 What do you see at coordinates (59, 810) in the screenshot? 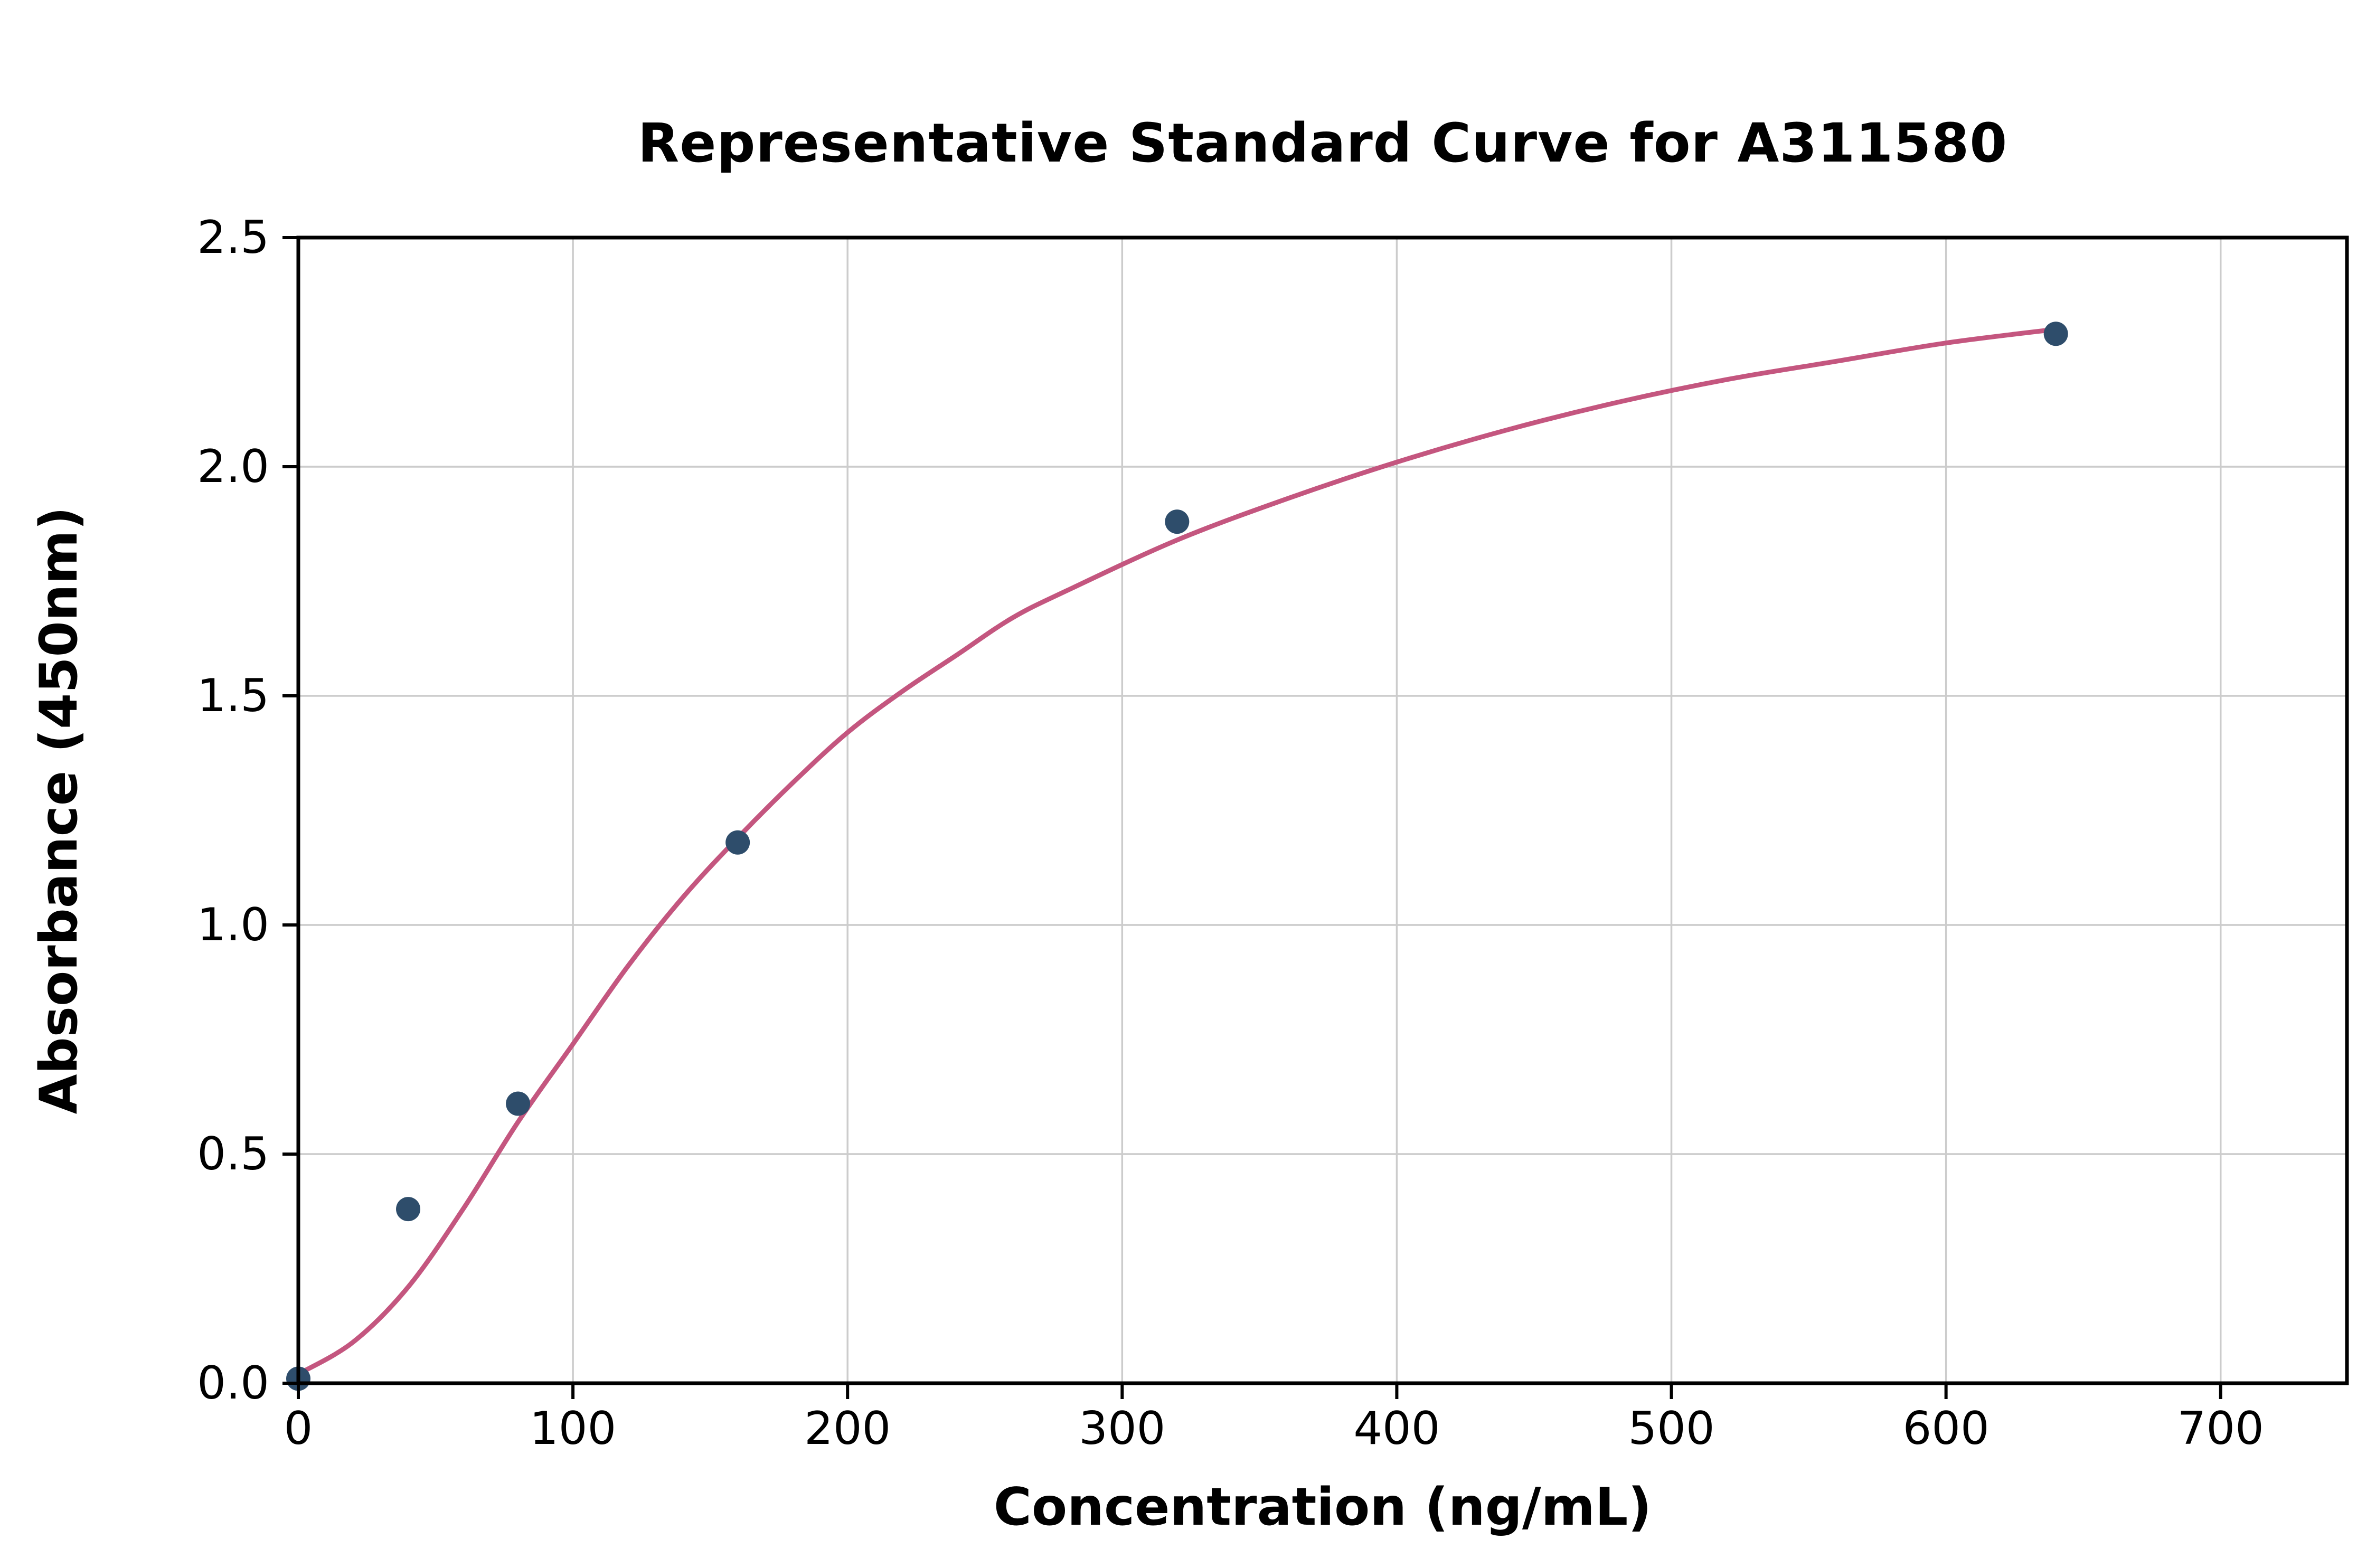
I see `y-axis-label: Absorbance (450nm)` at bounding box center [59, 810].